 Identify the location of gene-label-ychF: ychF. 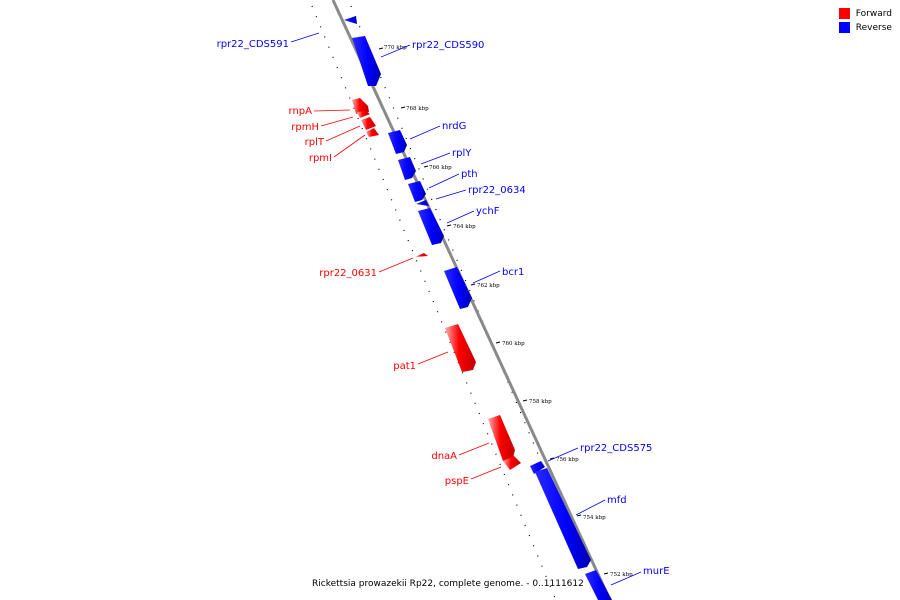
(488, 211).